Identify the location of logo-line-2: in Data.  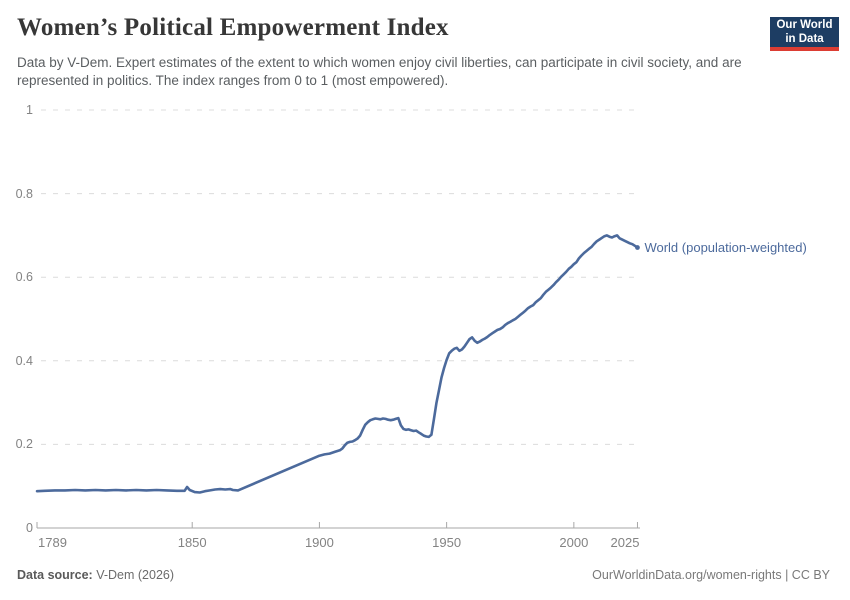
(804, 38).